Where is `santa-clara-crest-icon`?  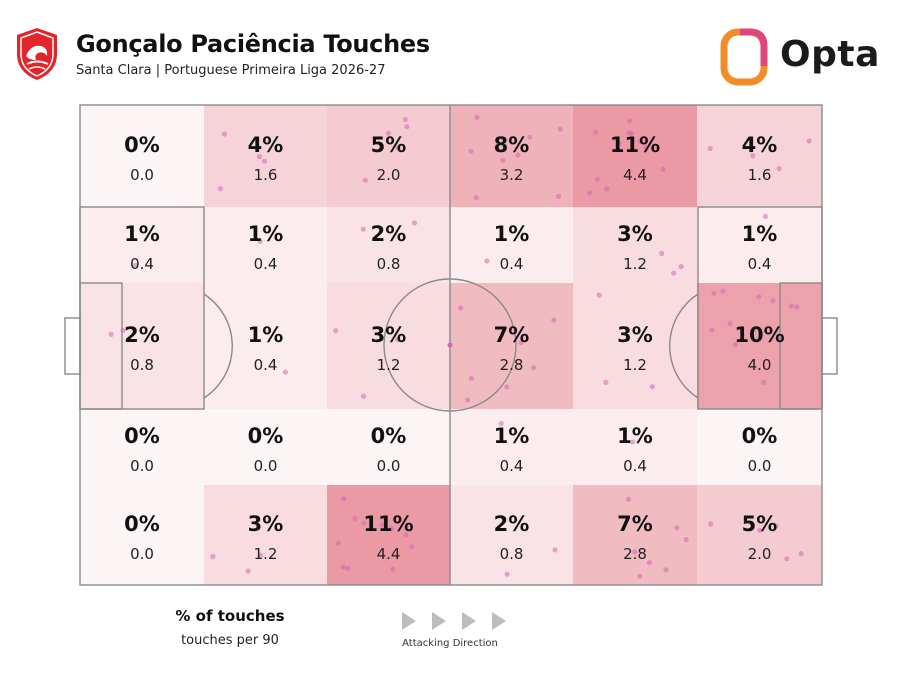 santa-clara-crest-icon is located at coordinates (37, 54).